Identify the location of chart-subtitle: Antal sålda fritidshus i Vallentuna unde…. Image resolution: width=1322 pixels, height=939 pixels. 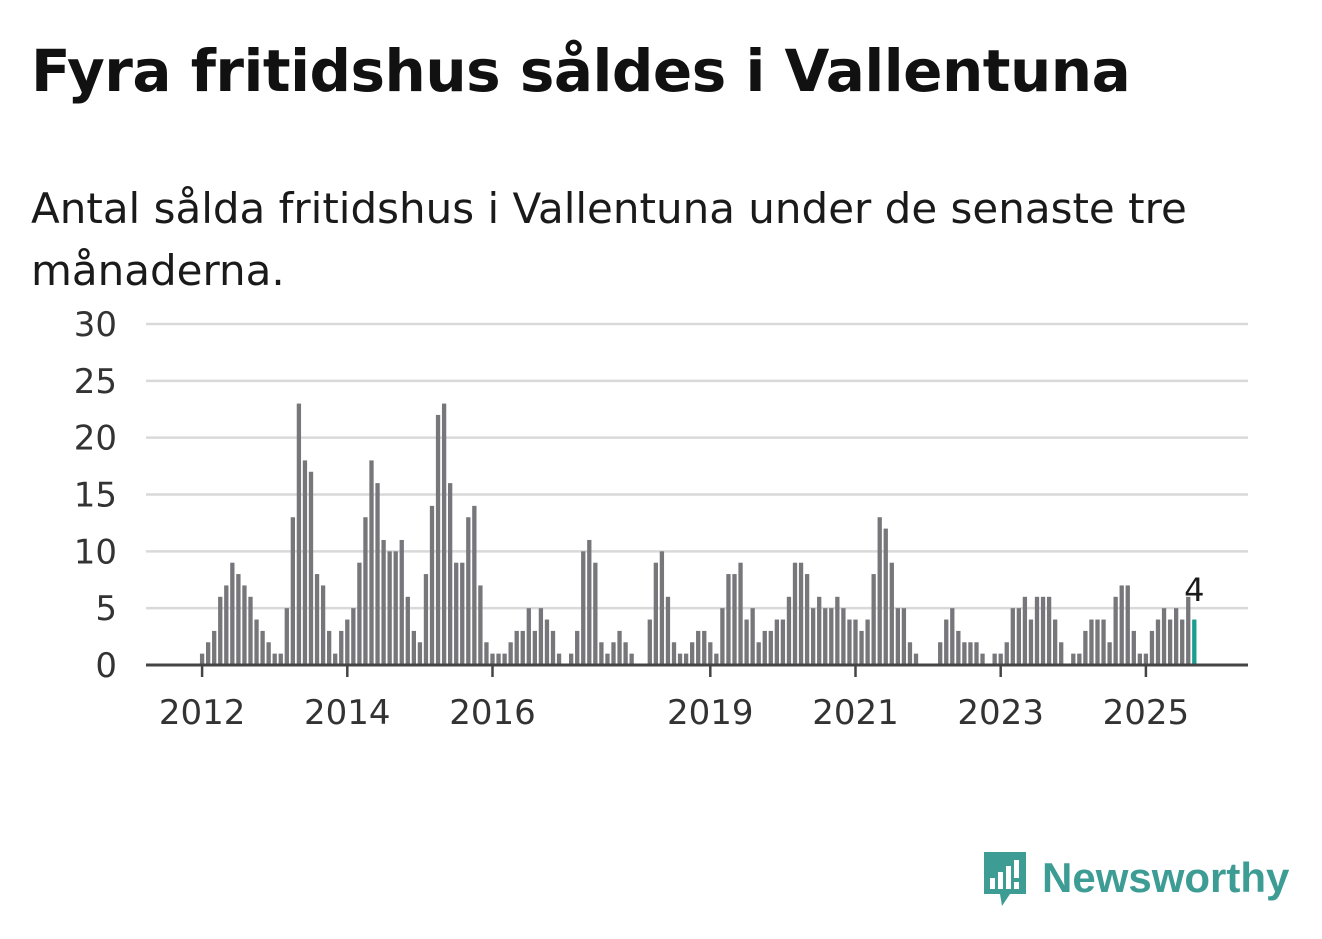
(609, 239).